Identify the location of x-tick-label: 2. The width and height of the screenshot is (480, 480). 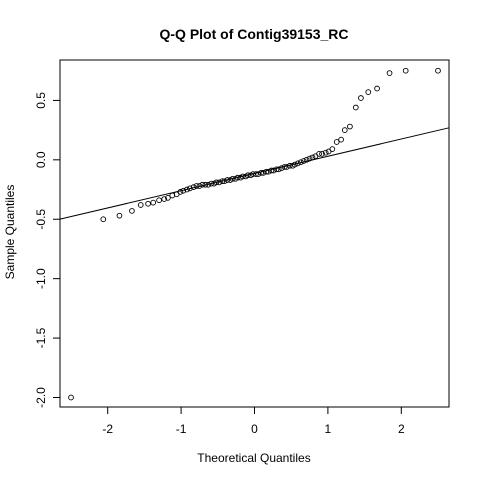
(401, 429).